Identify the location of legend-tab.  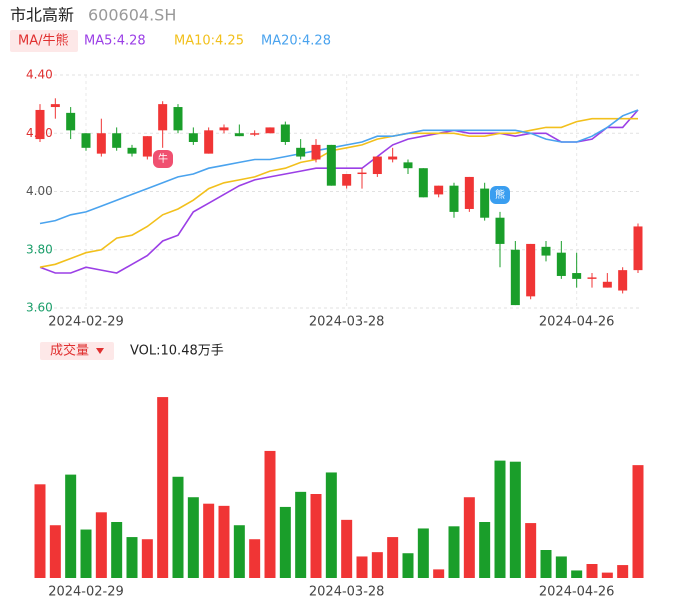
(44, 41).